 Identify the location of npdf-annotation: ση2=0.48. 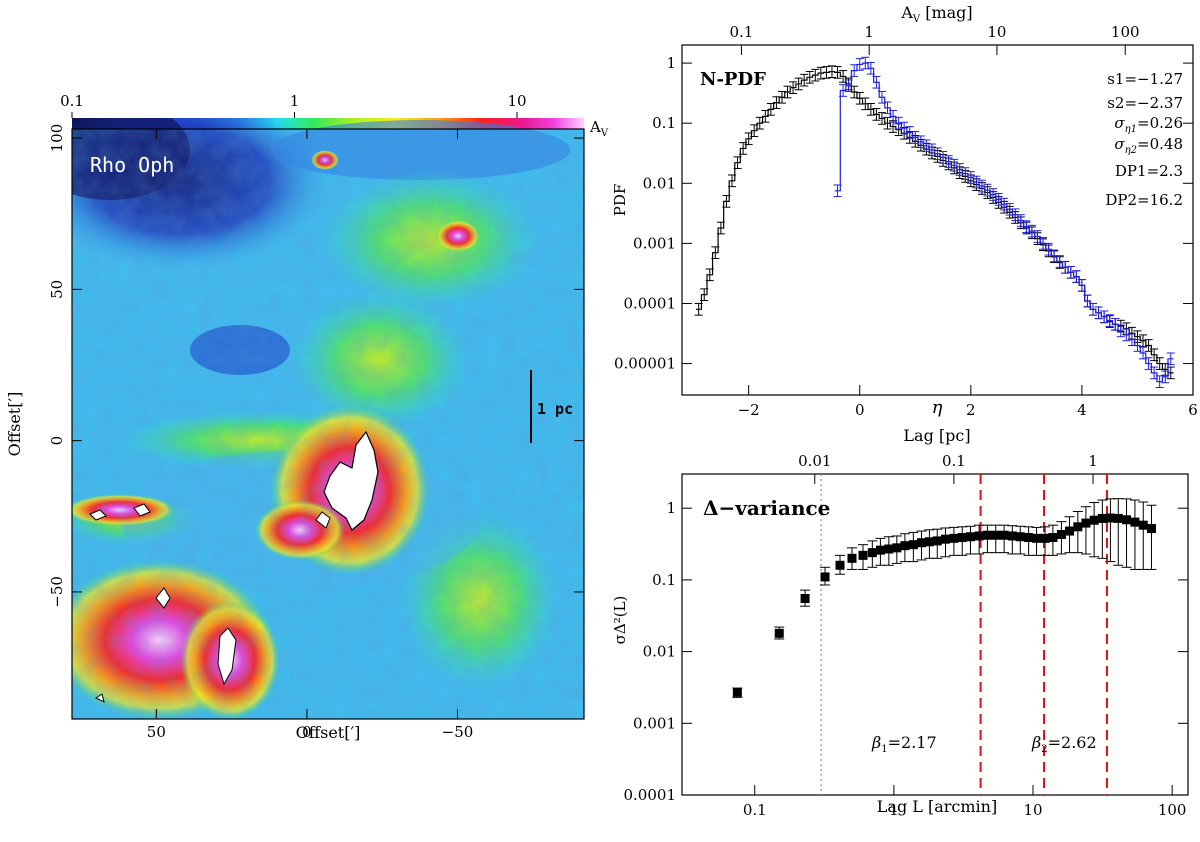
(1148, 145).